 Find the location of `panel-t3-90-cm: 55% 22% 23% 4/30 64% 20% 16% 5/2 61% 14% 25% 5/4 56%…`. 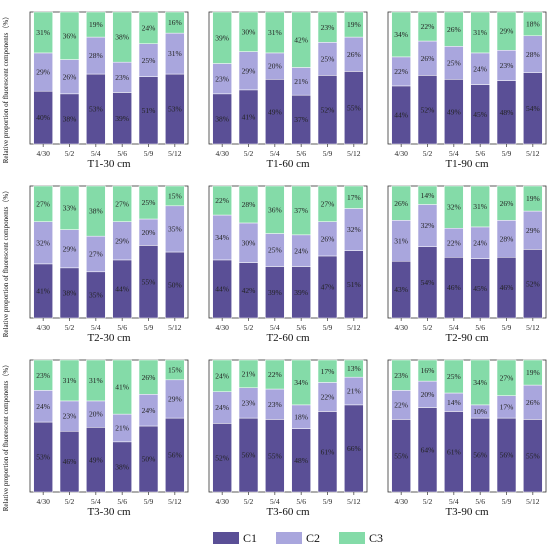

panel-t3-90-cm: 55% 22% 23% 4/30 64% 20% 16% 5/2 61% 14% 25% 5/4 56%… is located at coordinates (467, 438).